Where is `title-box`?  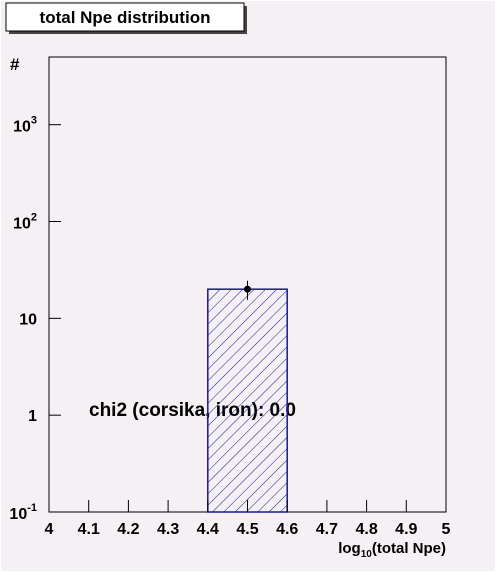 title-box is located at coordinates (125, 17).